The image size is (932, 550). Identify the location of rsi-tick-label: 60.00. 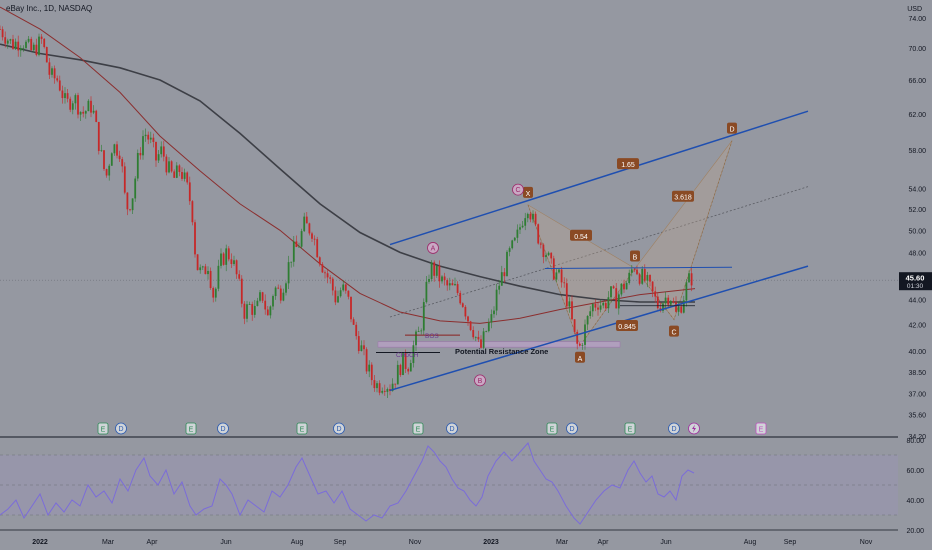
(915, 471).